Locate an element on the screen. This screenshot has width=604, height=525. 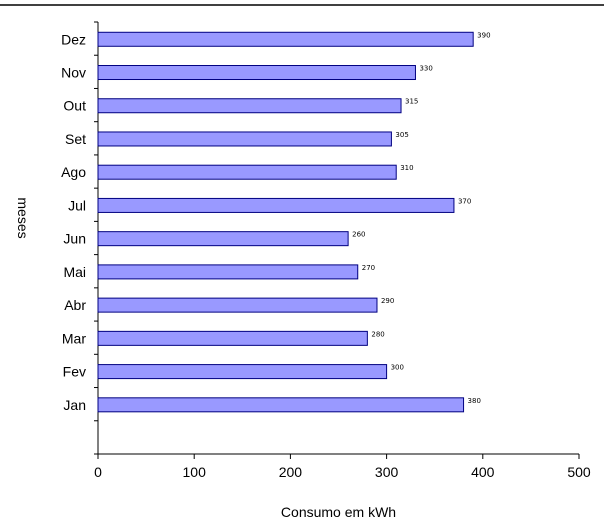
x-tick-label: 100 is located at coordinates (195, 472).